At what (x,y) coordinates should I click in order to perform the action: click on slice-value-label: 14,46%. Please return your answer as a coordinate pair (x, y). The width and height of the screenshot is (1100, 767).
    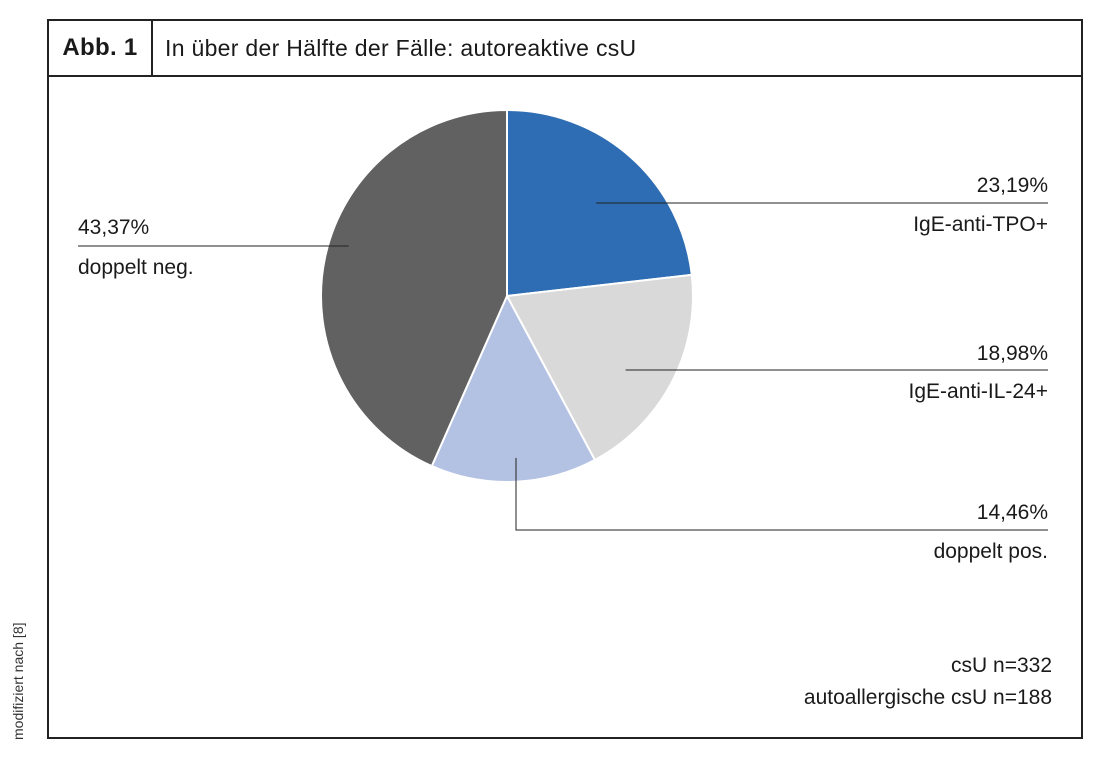
    Looking at the image, I should click on (1012, 512).